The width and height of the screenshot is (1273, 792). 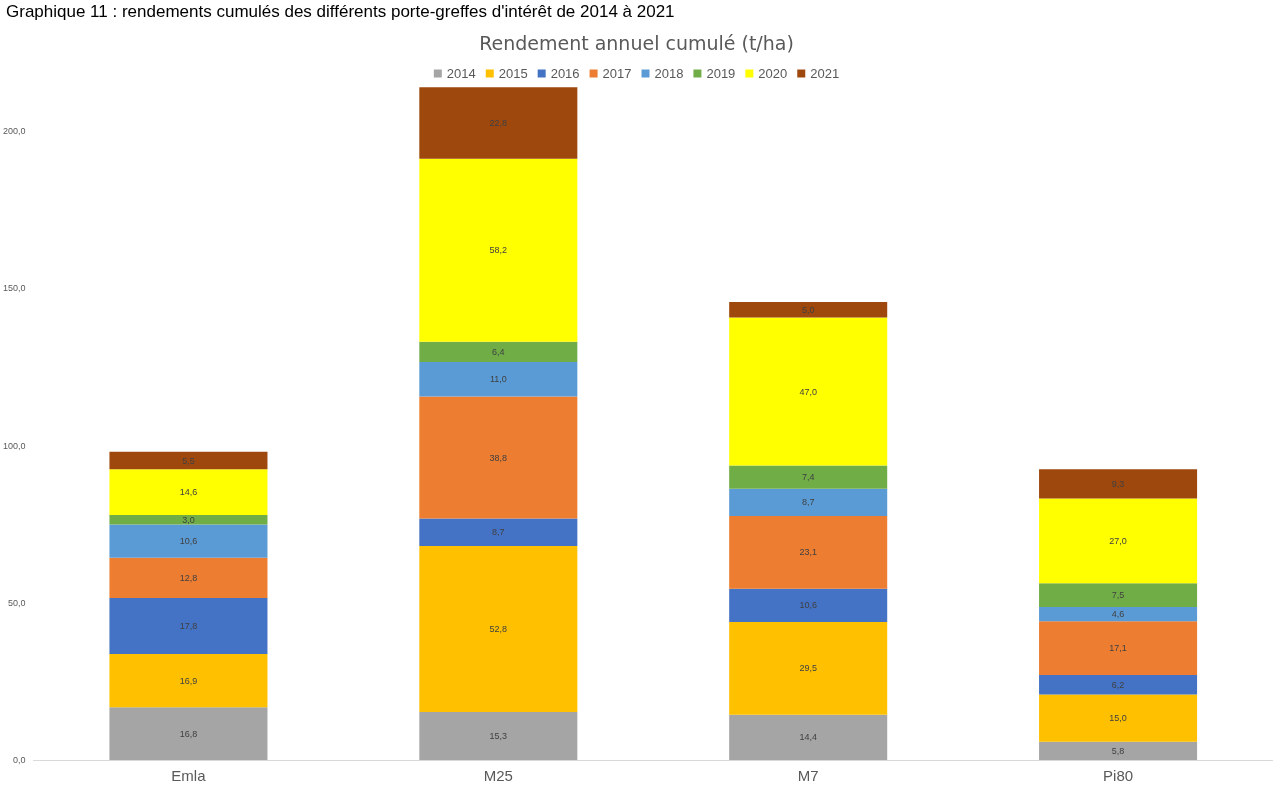 What do you see at coordinates (14, 288) in the screenshot?
I see `y-tick-label: 150,0` at bounding box center [14, 288].